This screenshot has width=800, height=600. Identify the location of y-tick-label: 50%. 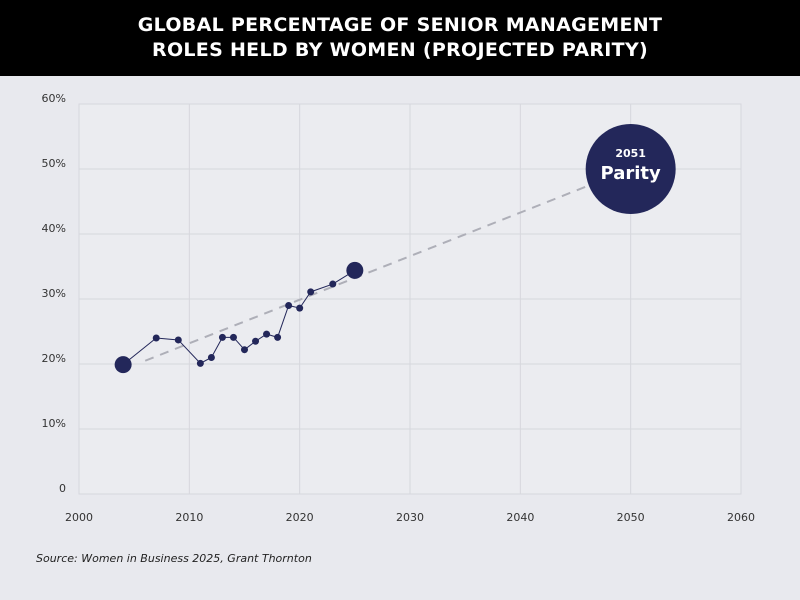
(54, 163).